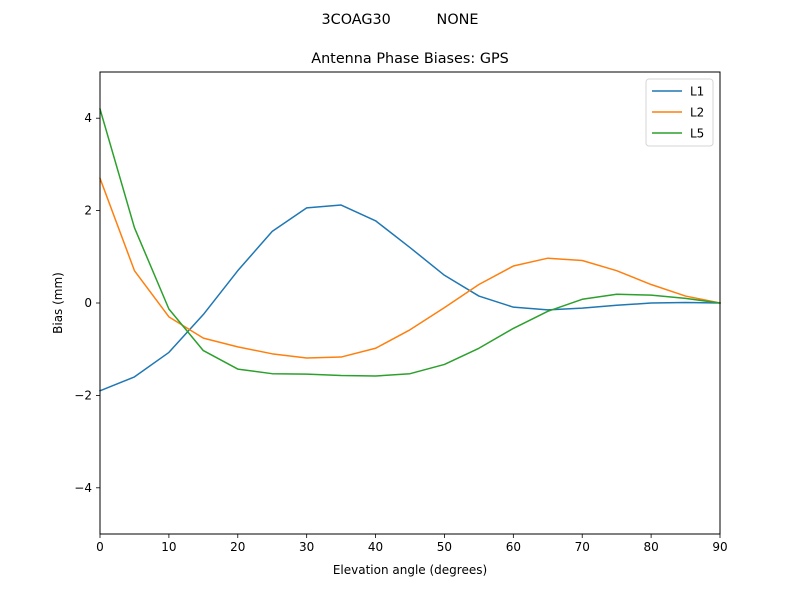  What do you see at coordinates (306, 547) in the screenshot?
I see `x-tick-label: 30` at bounding box center [306, 547].